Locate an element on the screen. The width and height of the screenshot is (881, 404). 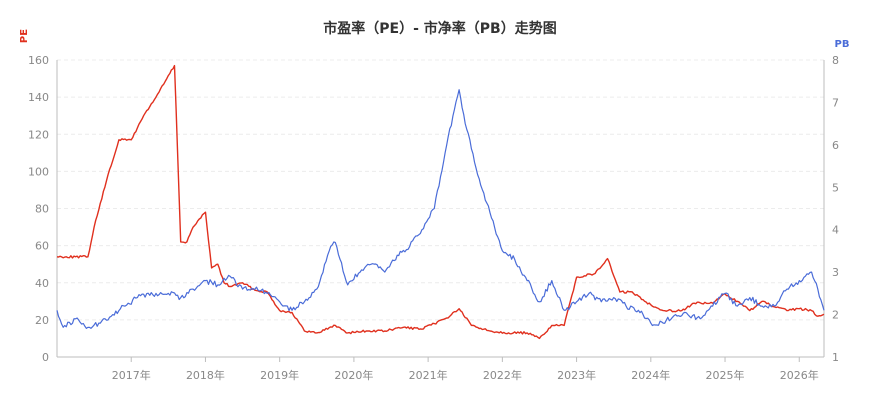
left-tick-label: 80 is located at coordinates (42, 209).